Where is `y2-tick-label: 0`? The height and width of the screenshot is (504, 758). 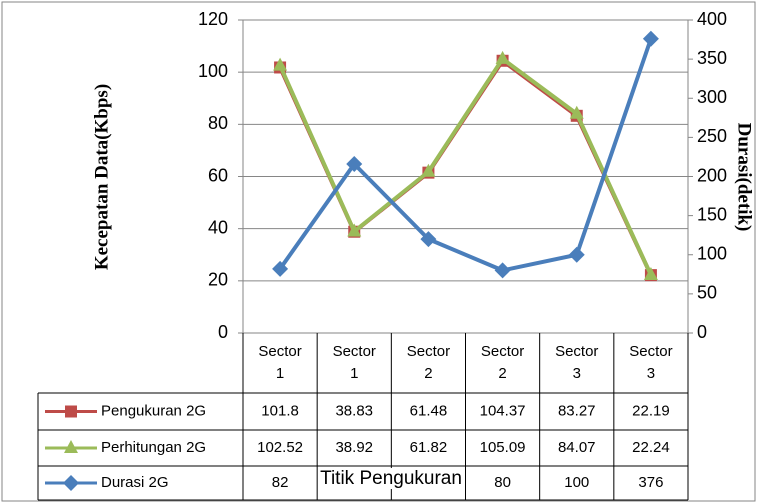 y2-tick-label: 0 is located at coordinates (702, 332).